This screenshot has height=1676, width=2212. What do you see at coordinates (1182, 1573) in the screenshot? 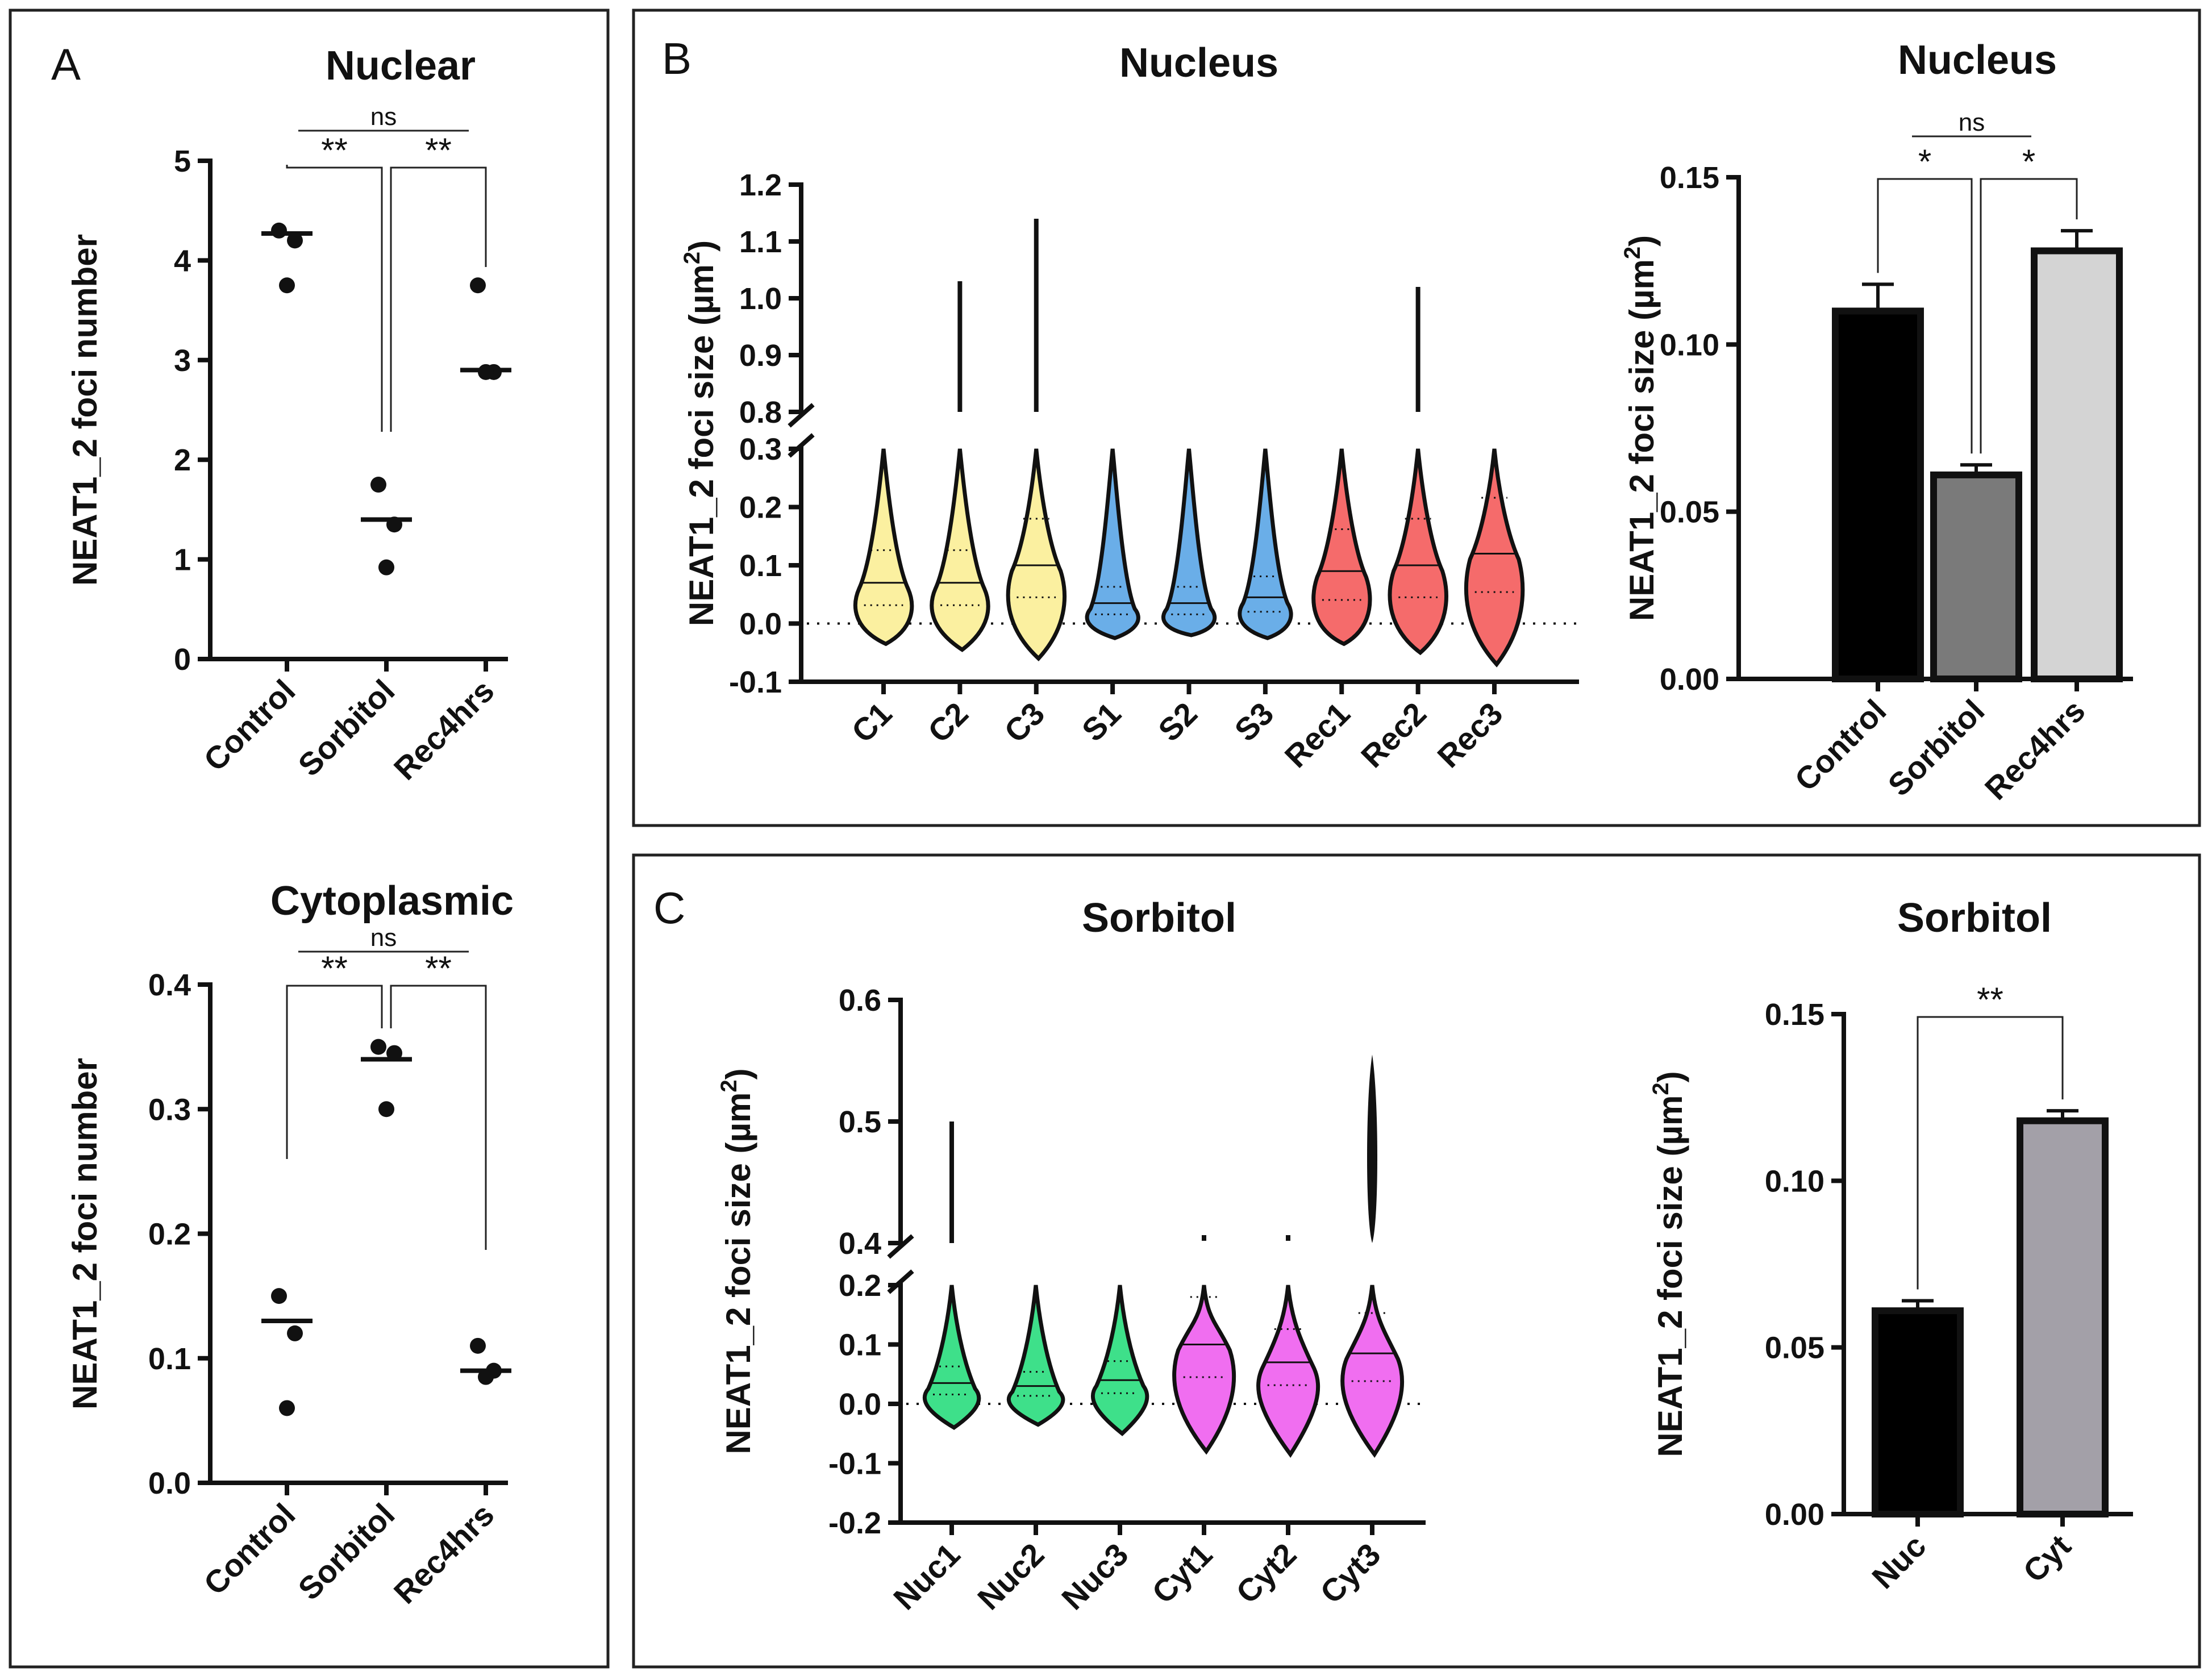
I see `x-tick-label: Cyt1` at bounding box center [1182, 1573].